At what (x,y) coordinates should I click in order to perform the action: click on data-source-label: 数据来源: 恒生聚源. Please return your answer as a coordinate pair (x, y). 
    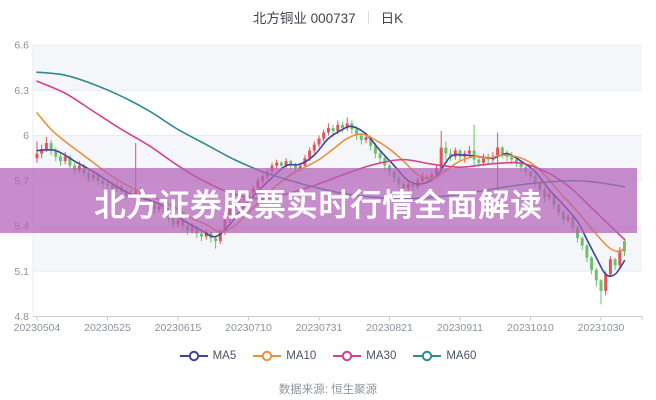
    Looking at the image, I should click on (328, 390).